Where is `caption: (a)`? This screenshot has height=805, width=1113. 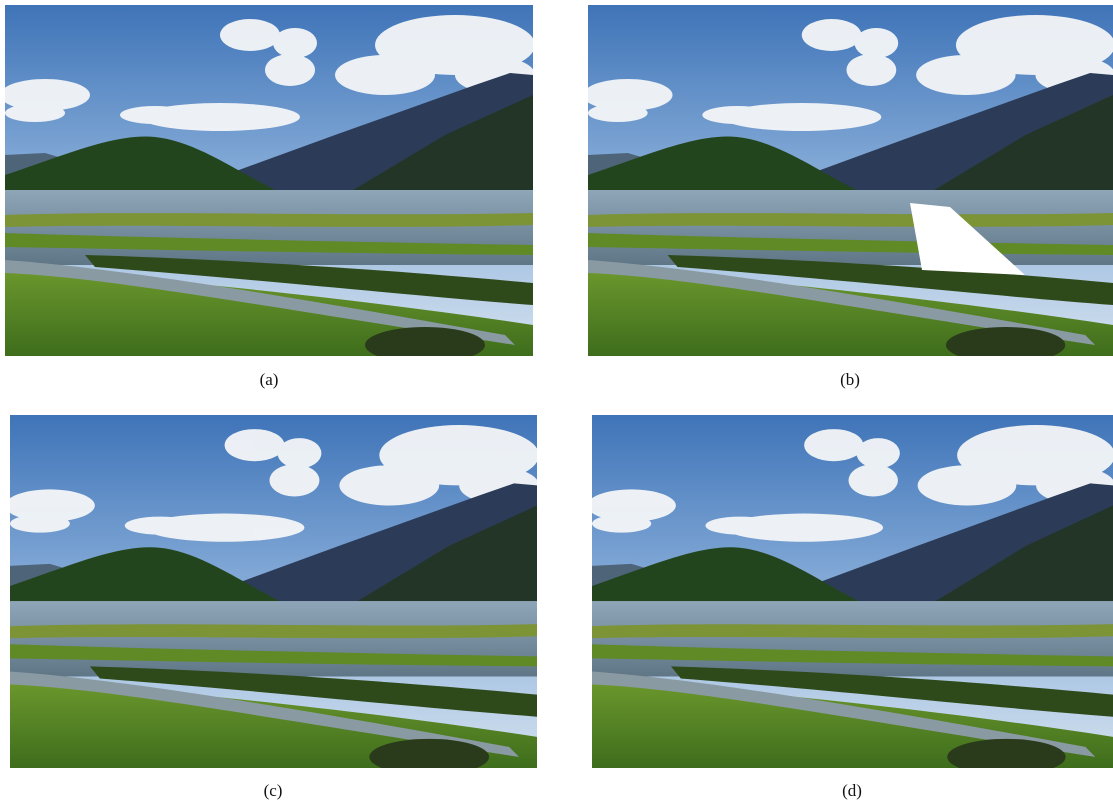
caption: (a) is located at coordinates (269, 379).